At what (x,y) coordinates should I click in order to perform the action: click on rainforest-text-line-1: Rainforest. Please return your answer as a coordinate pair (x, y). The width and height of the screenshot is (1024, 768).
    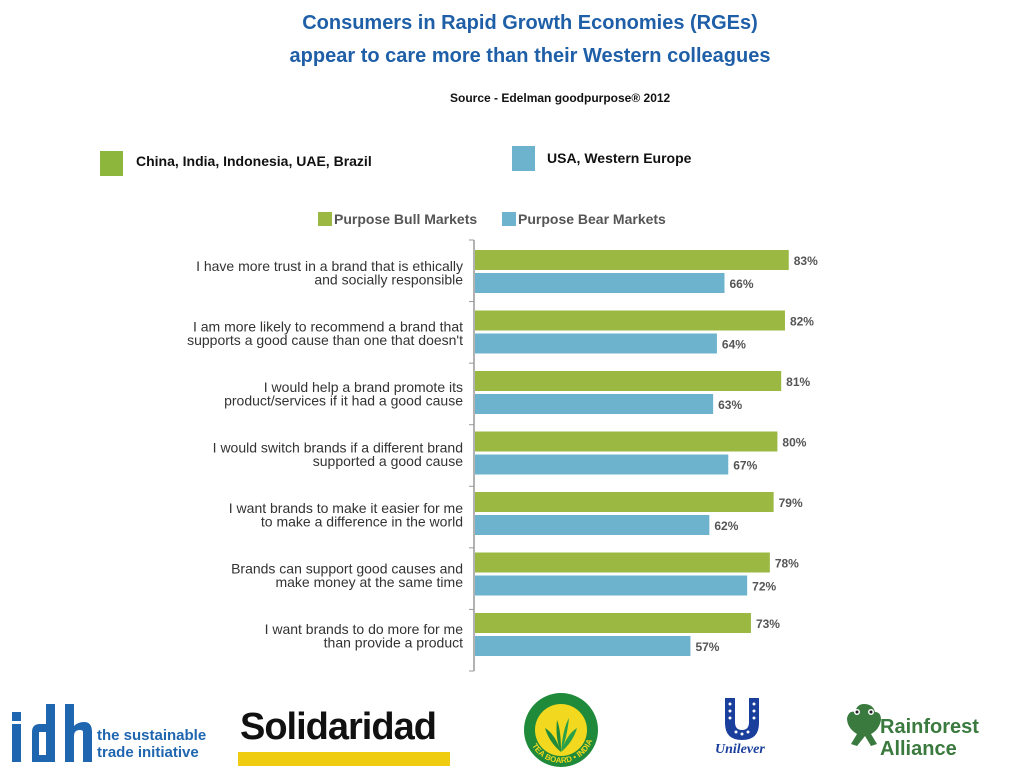
    Looking at the image, I should click on (929, 727).